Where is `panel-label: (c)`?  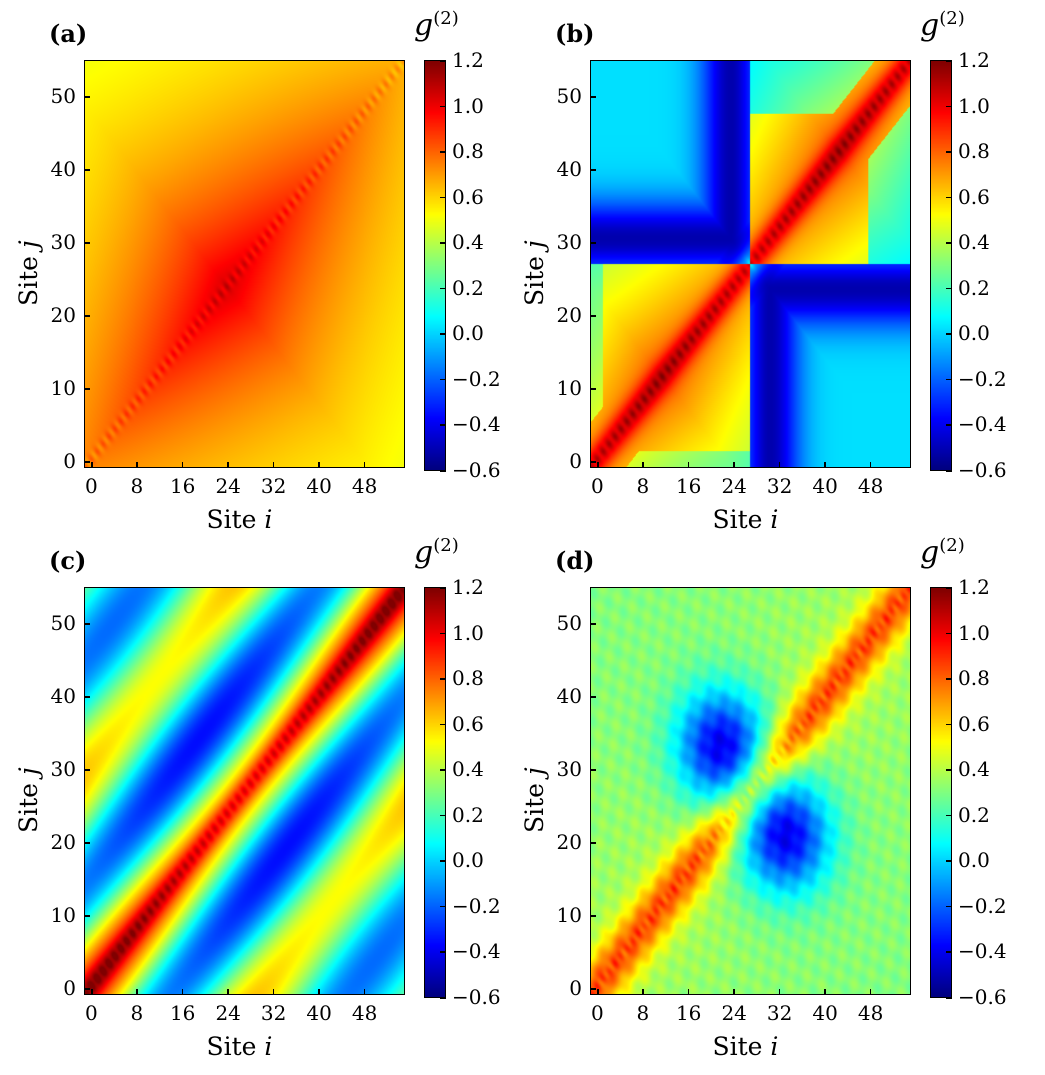 panel-label: (c) is located at coordinates (68, 560).